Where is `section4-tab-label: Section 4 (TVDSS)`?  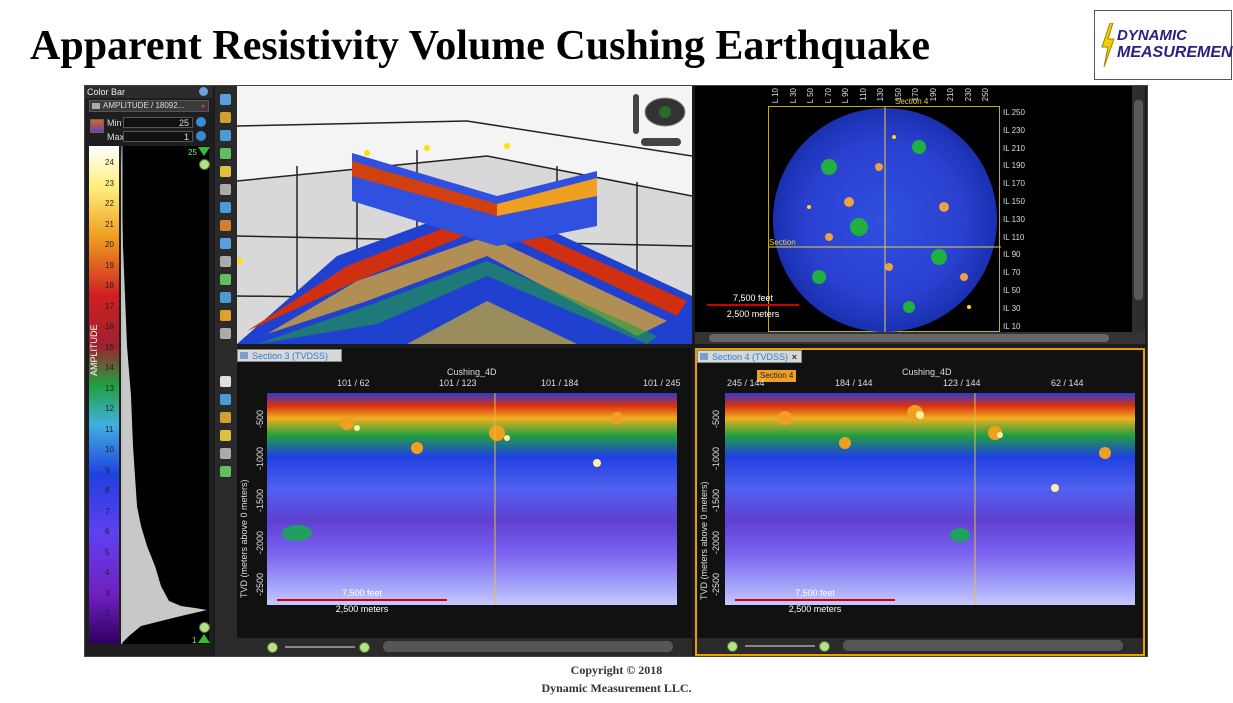
section4-tab-label: Section 4 (TVDSS) is located at coordinates (750, 357).